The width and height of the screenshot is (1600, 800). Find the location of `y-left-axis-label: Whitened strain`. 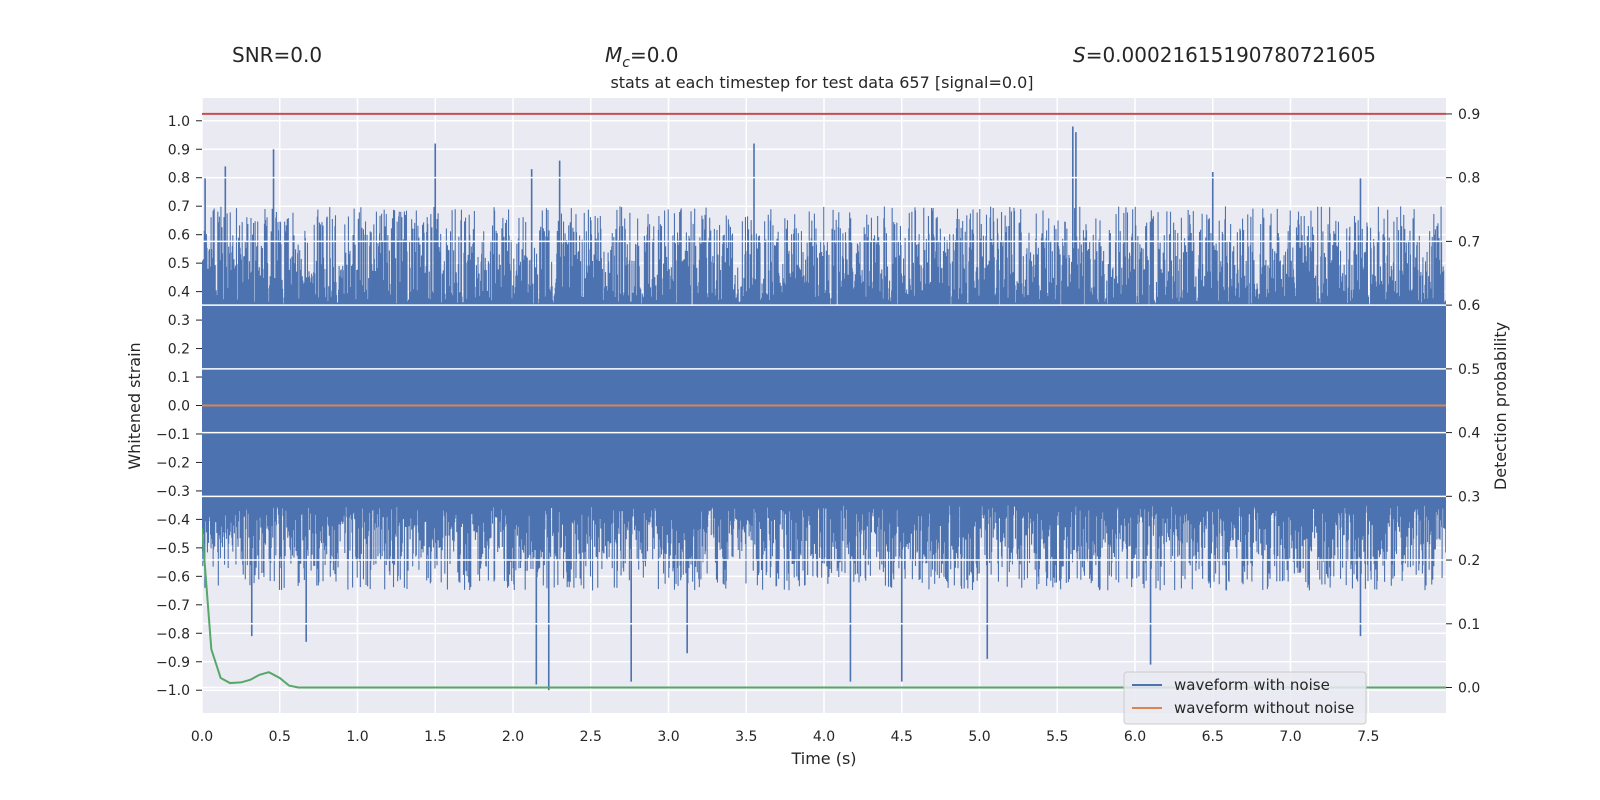

y-left-axis-label: Whitened strain is located at coordinates (134, 405).